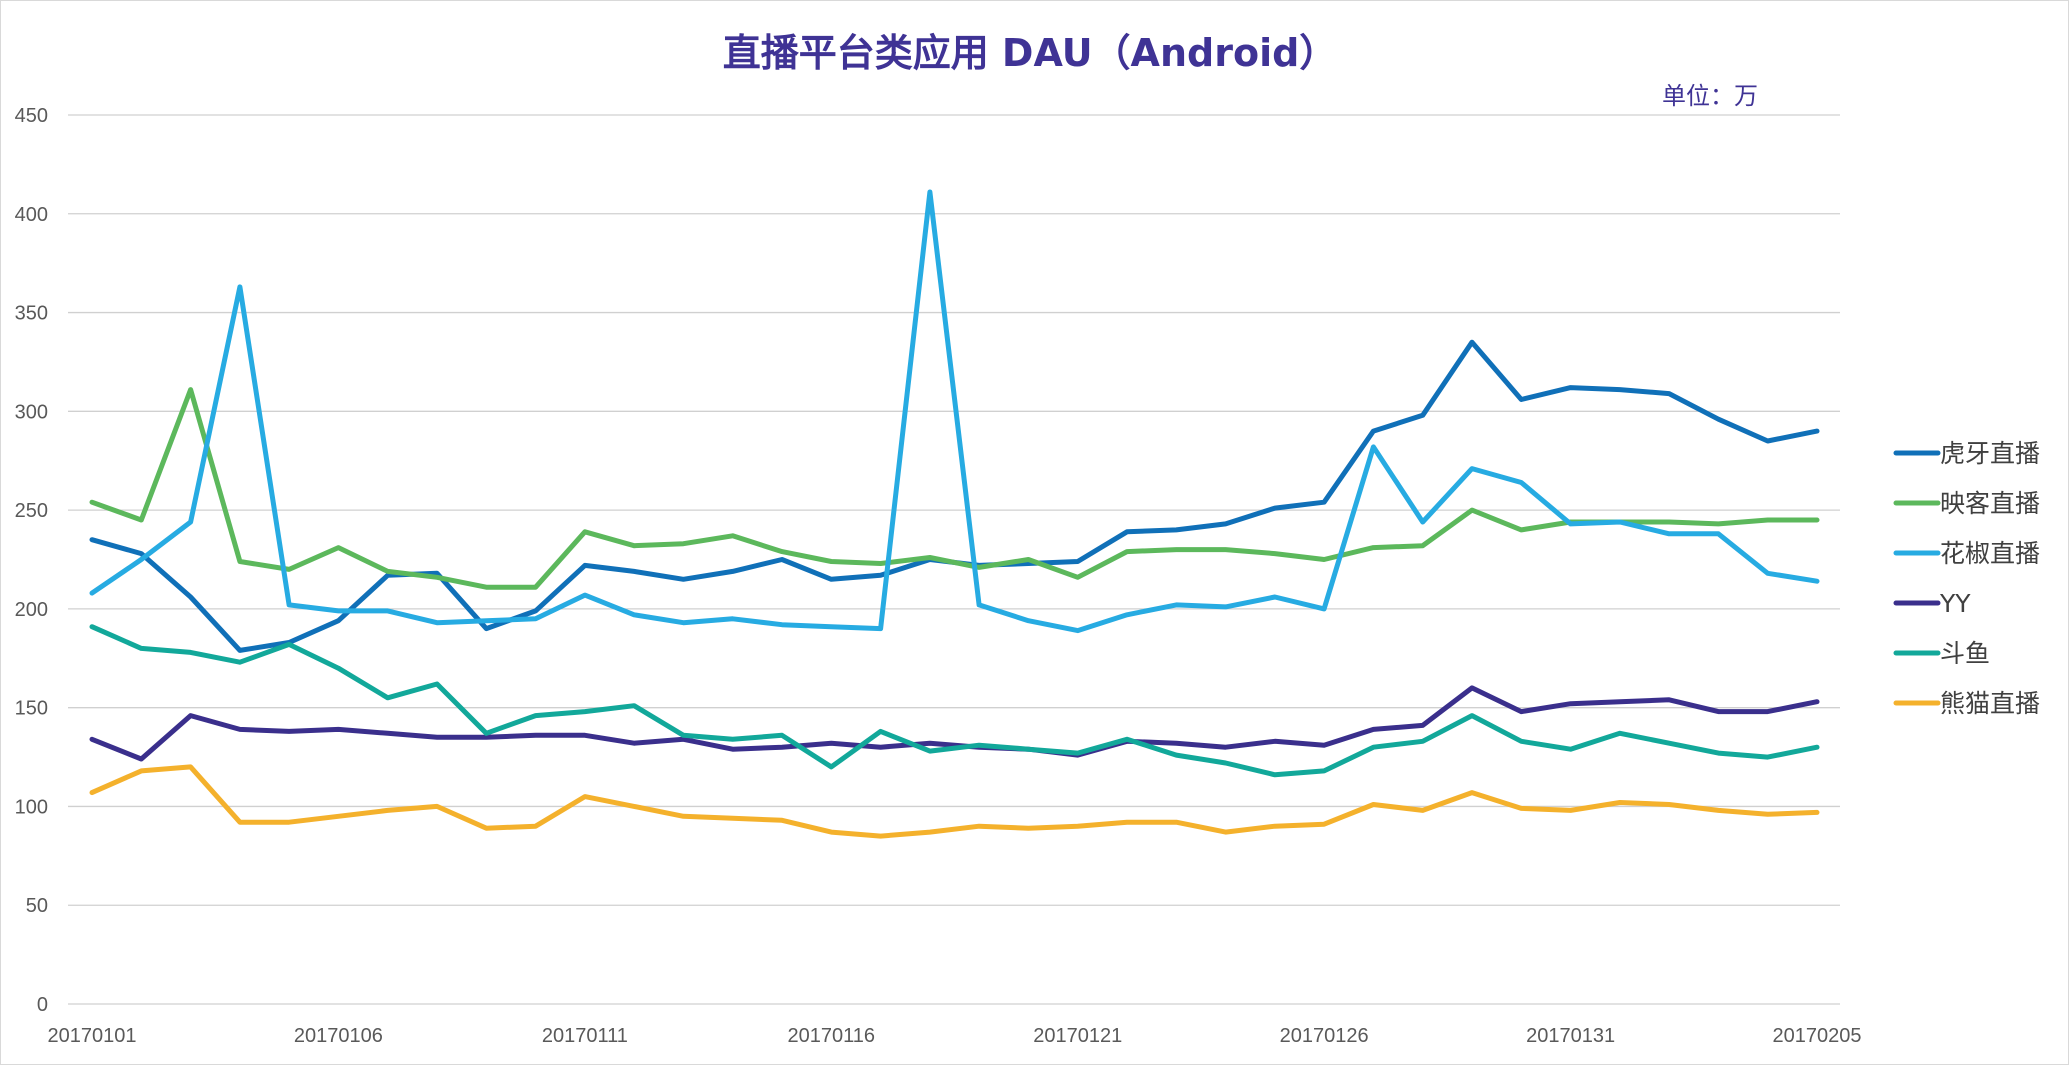 The height and width of the screenshot is (1065, 2069). Describe the element at coordinates (1030, 53) in the screenshot. I see `chart-title: 直播平台类应用 DAU（Android）` at that location.